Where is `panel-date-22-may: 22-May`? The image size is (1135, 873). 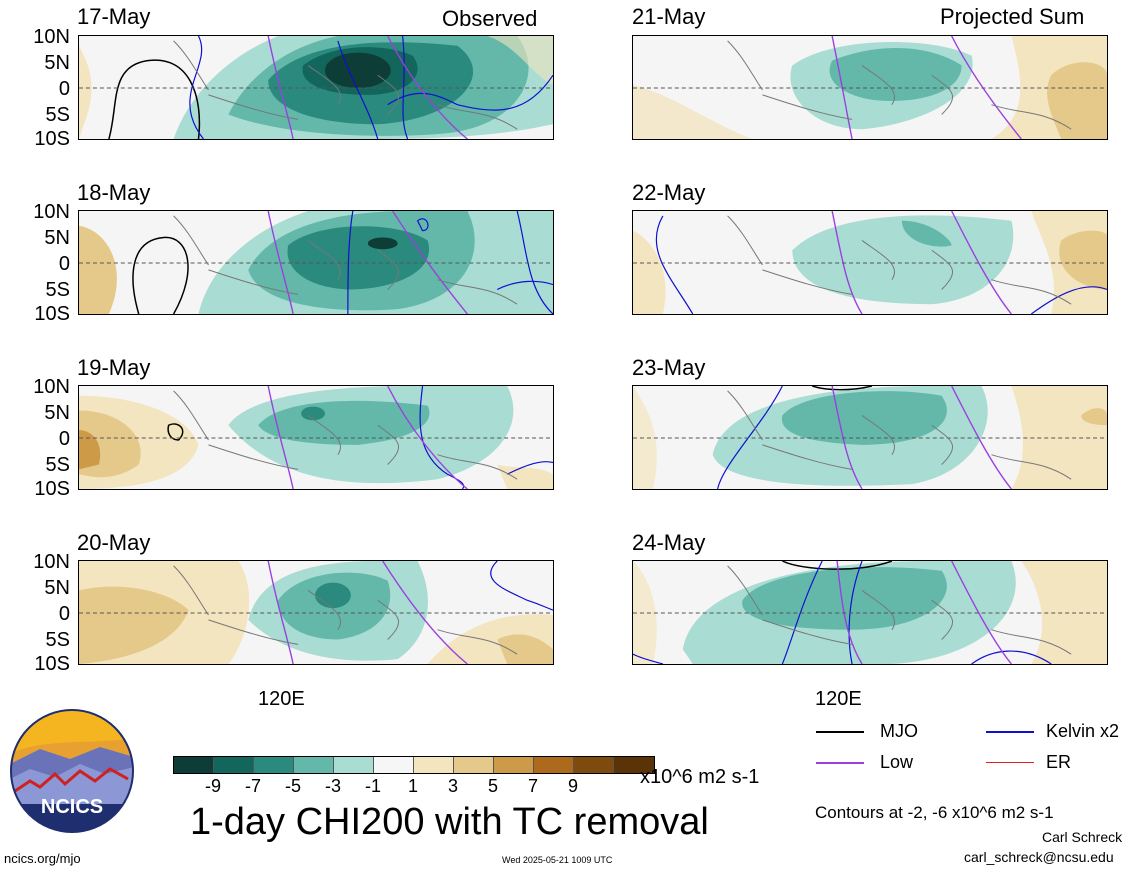 panel-date-22-may: 22-May is located at coordinates (669, 192).